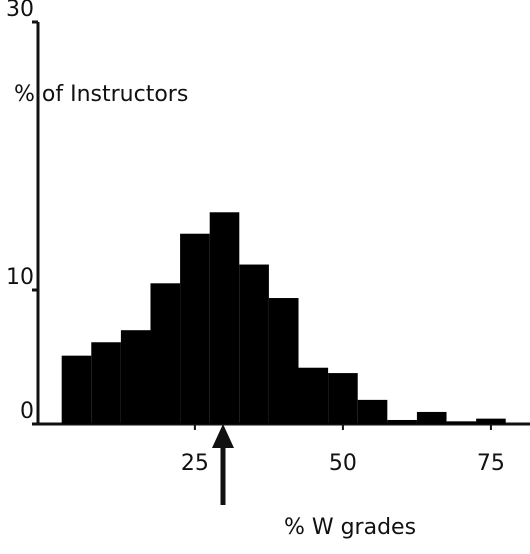 This screenshot has height=554, width=530. What do you see at coordinates (223, 436) in the screenshot?
I see `arrow-head` at bounding box center [223, 436].